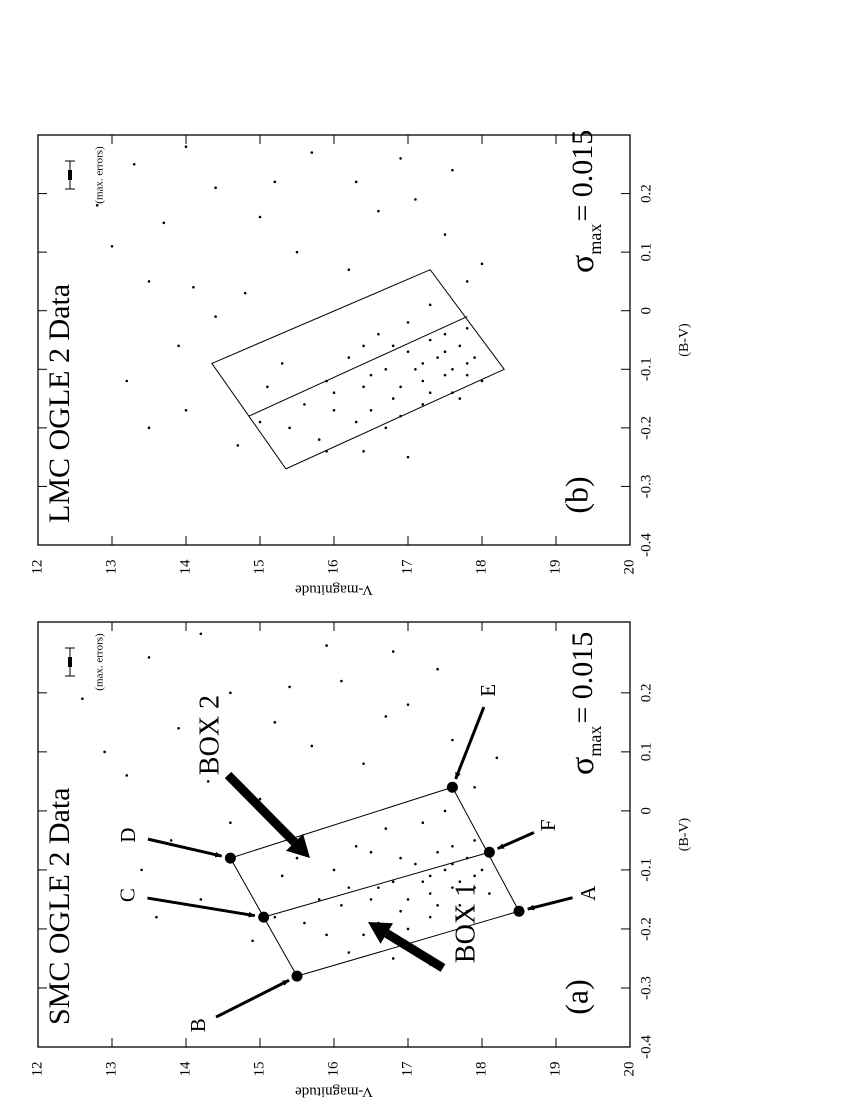 This screenshot has height=1100, width=850. What do you see at coordinates (259, 567) in the screenshot?
I see `y-tick-label: 15` at bounding box center [259, 567].